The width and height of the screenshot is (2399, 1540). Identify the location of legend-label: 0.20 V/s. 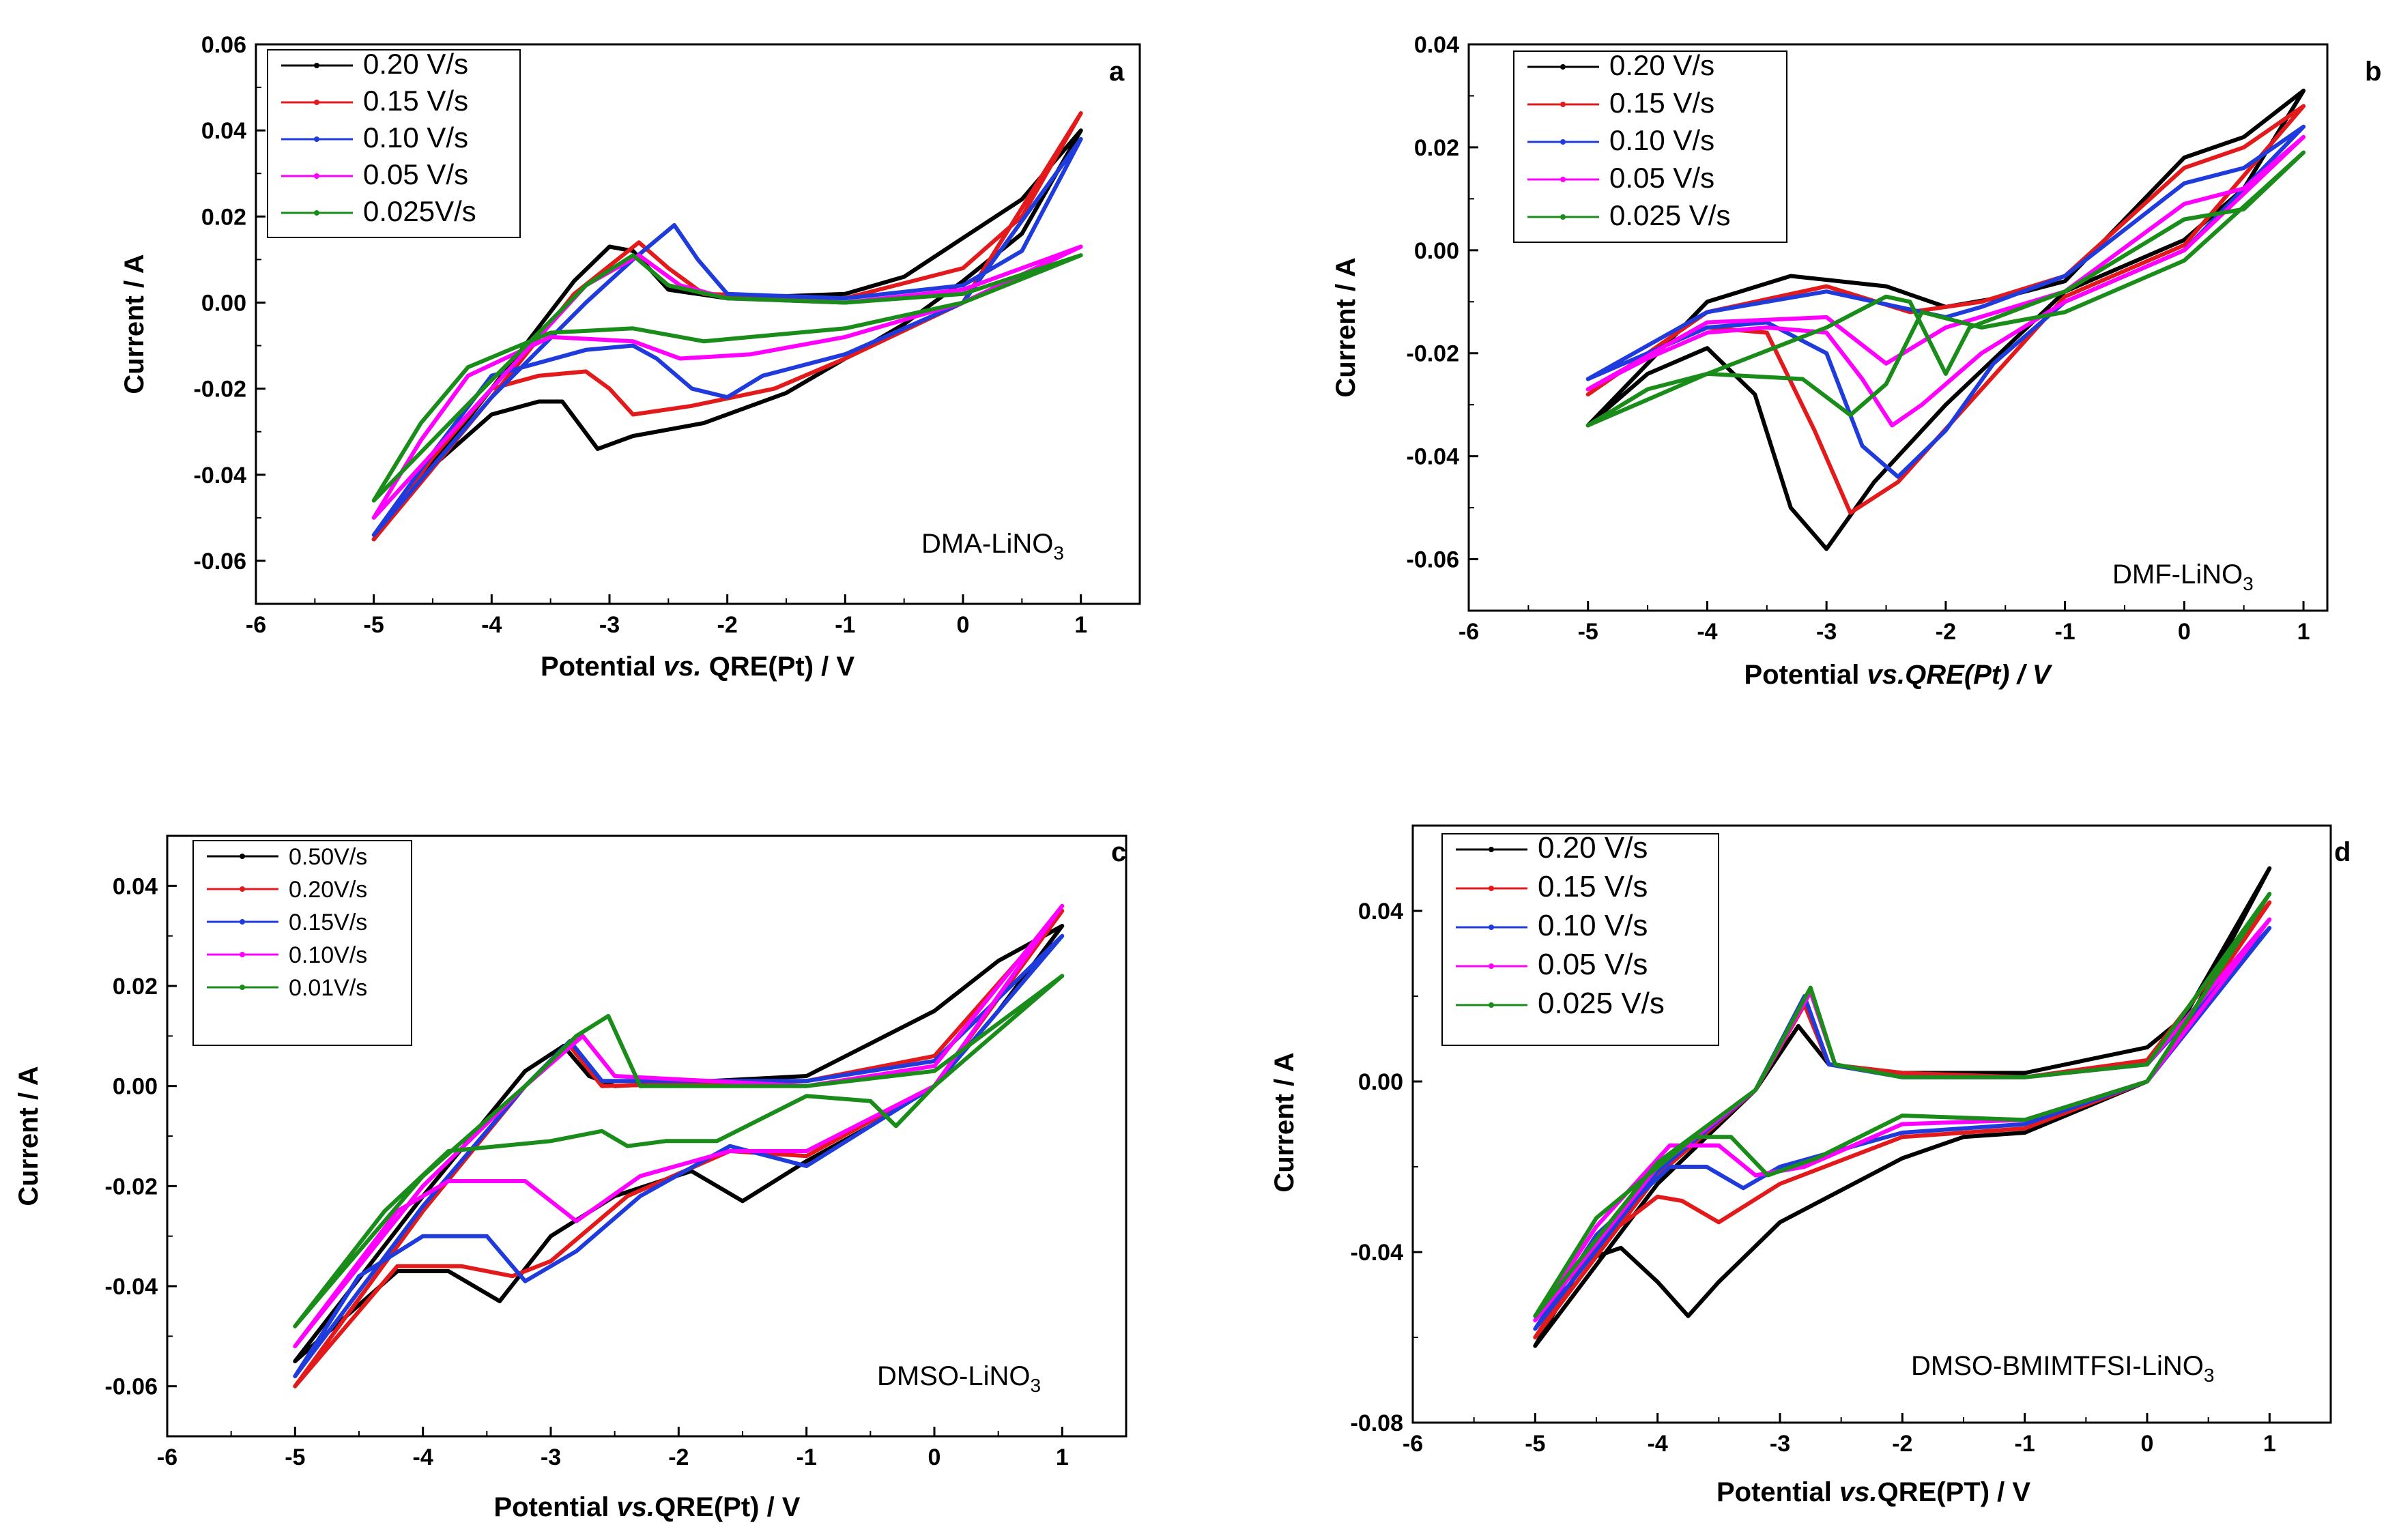
(1661, 65).